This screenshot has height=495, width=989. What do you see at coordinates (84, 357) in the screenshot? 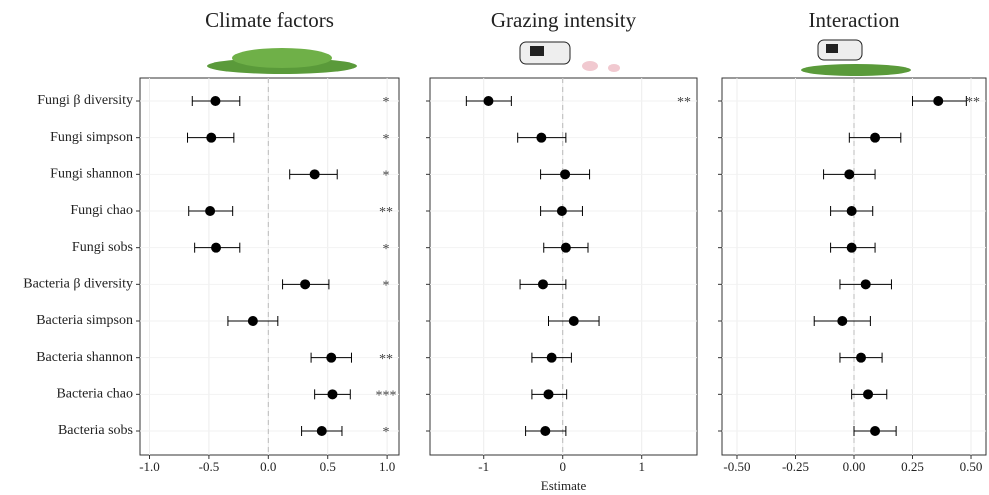
I see `category-label: Bacteria shannon` at bounding box center [84, 357].